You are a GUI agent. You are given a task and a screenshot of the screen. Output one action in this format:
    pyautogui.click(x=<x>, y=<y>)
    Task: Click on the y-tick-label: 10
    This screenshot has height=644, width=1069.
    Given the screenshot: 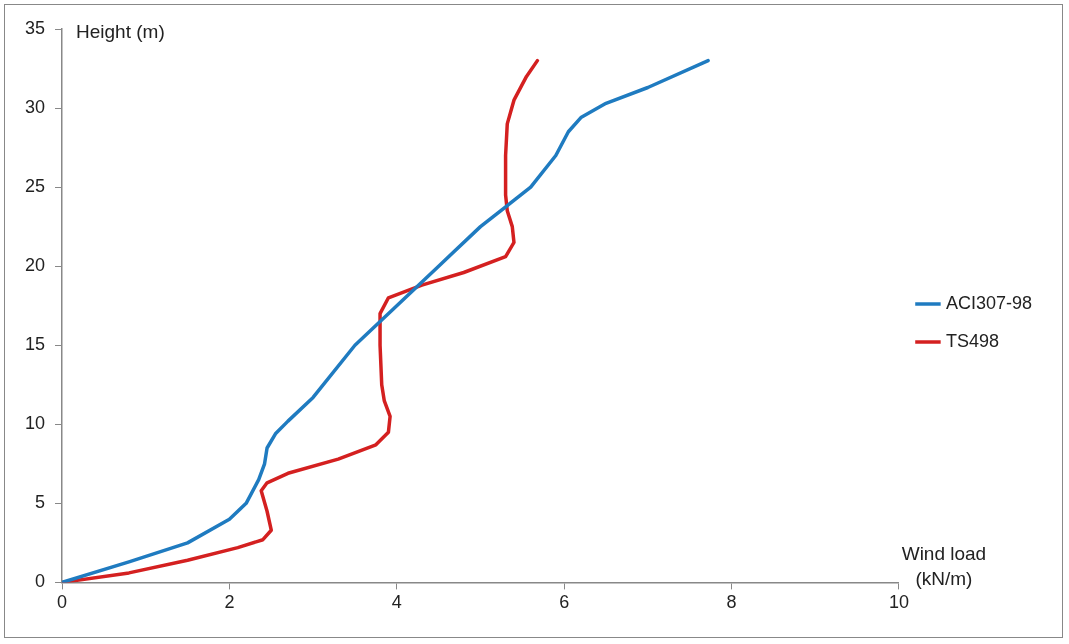 What is the action you would take?
    pyautogui.click(x=35, y=423)
    